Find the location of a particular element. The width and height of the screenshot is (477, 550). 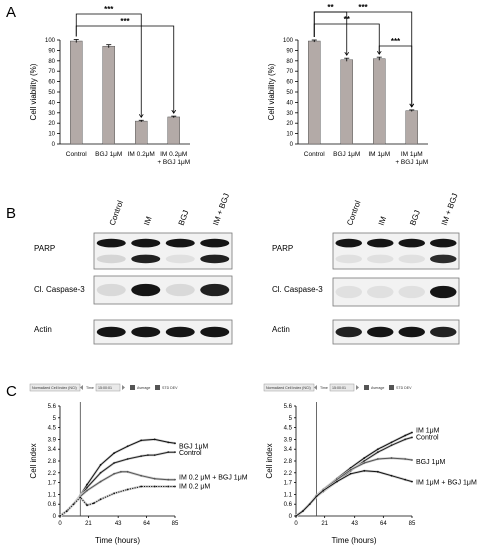

x-category-label: BGJ 1μM is located at coordinates (108, 154).